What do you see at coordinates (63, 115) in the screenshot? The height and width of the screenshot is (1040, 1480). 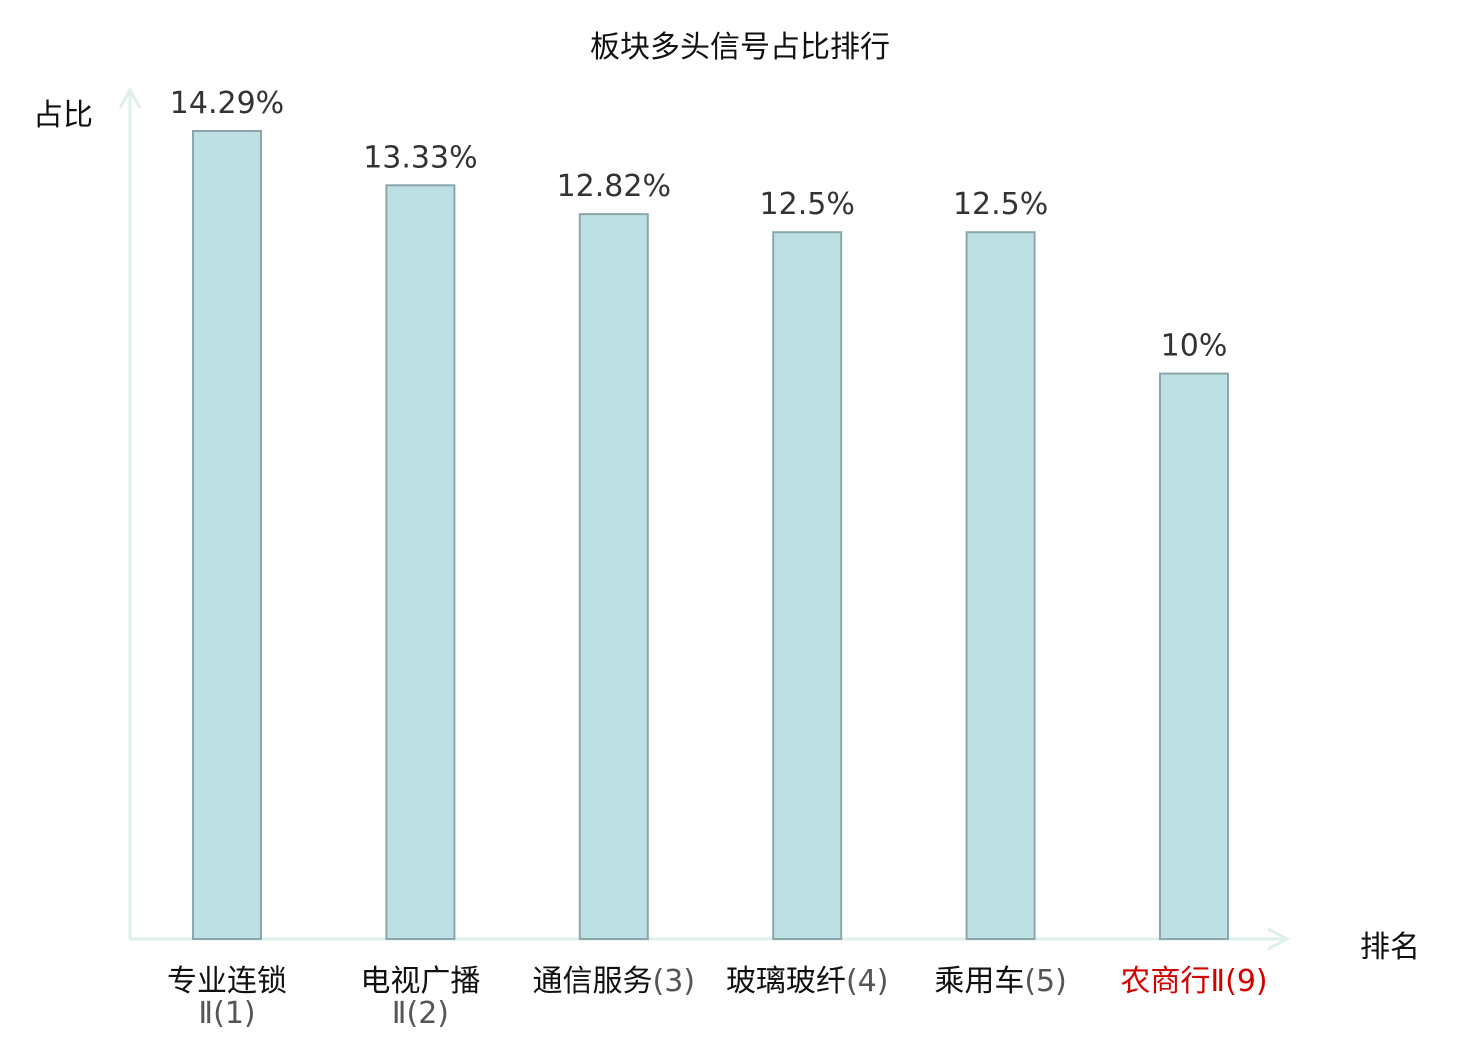 I see `y-axis-label: 占比` at bounding box center [63, 115].